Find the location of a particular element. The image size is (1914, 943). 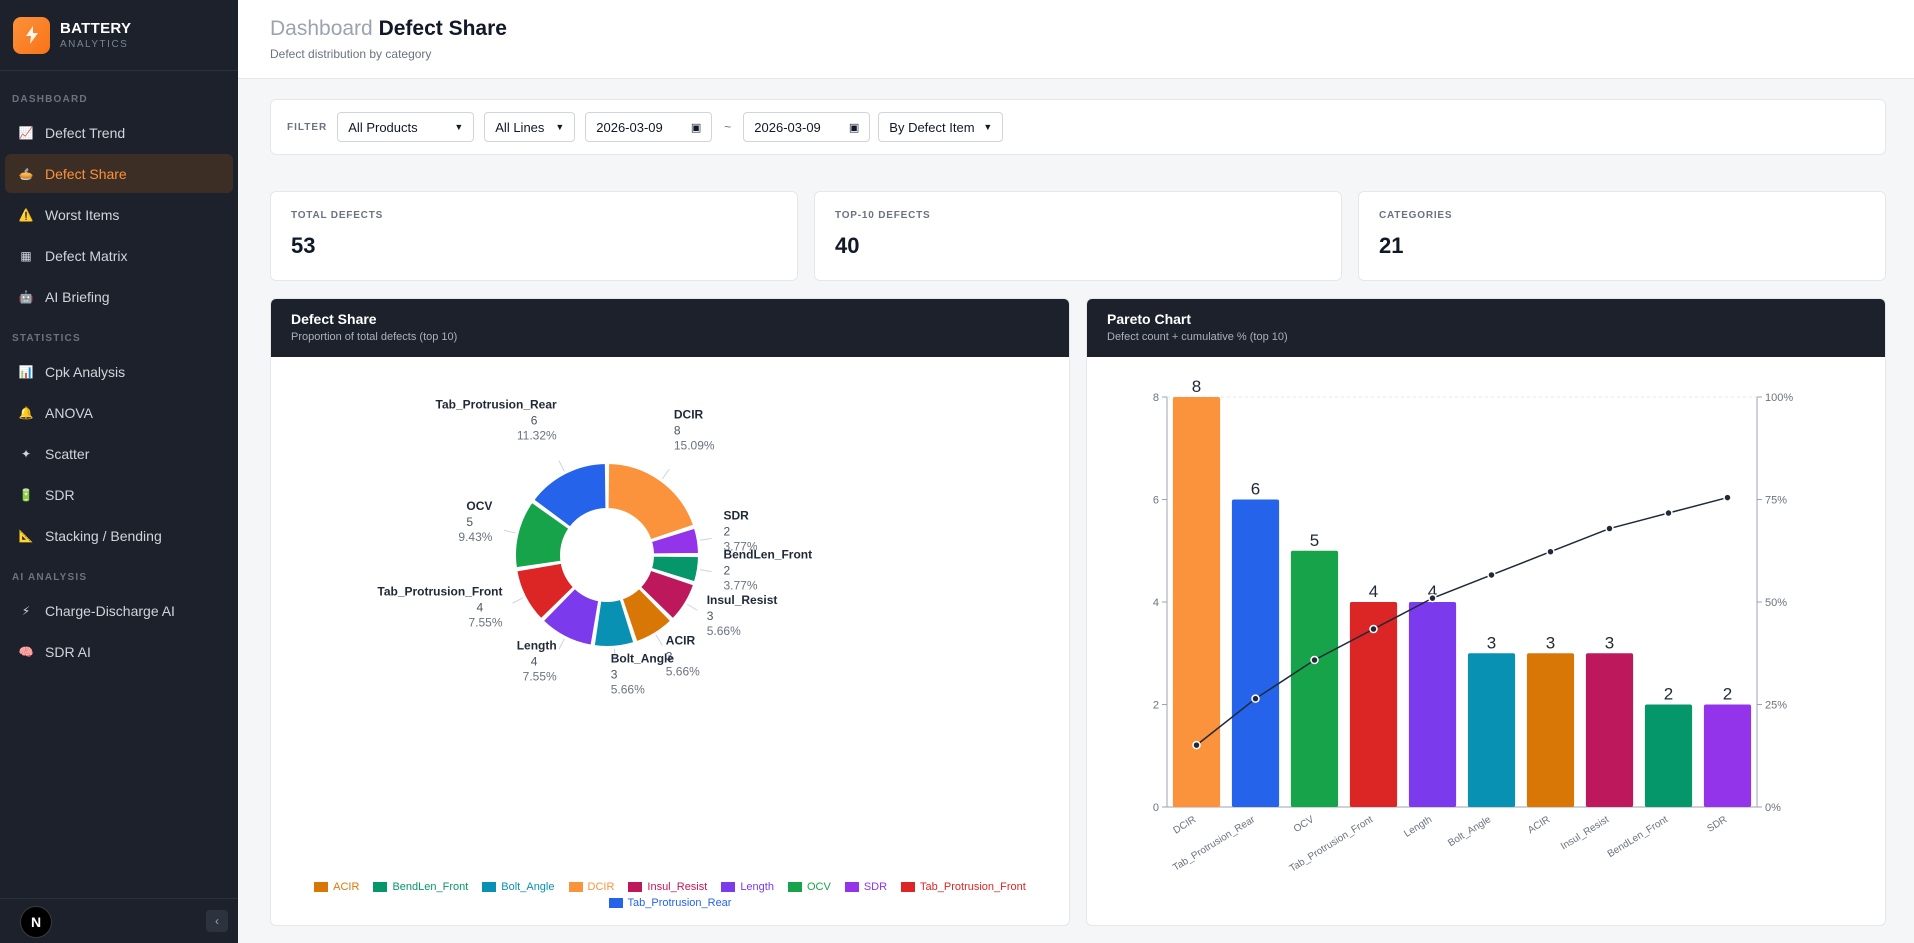

sidebar-item-charge-discharge-ai: ⚡ Charge-Discharge AI is located at coordinates (119, 610).